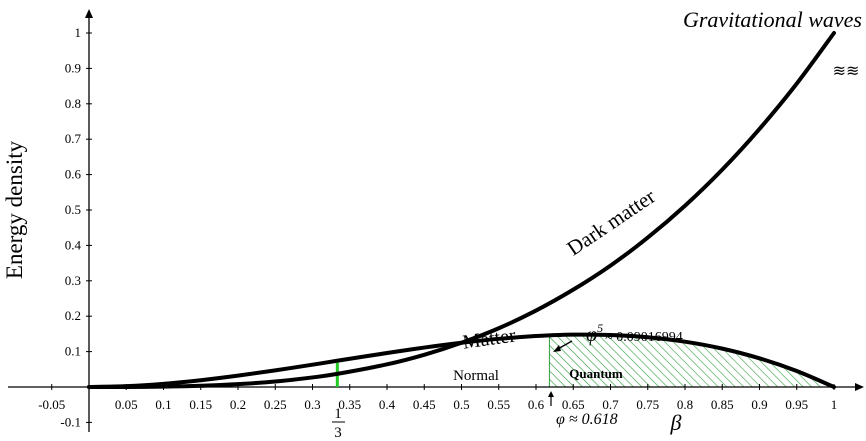  I want to click on x-tick-label: 0.15, so click(200, 404).